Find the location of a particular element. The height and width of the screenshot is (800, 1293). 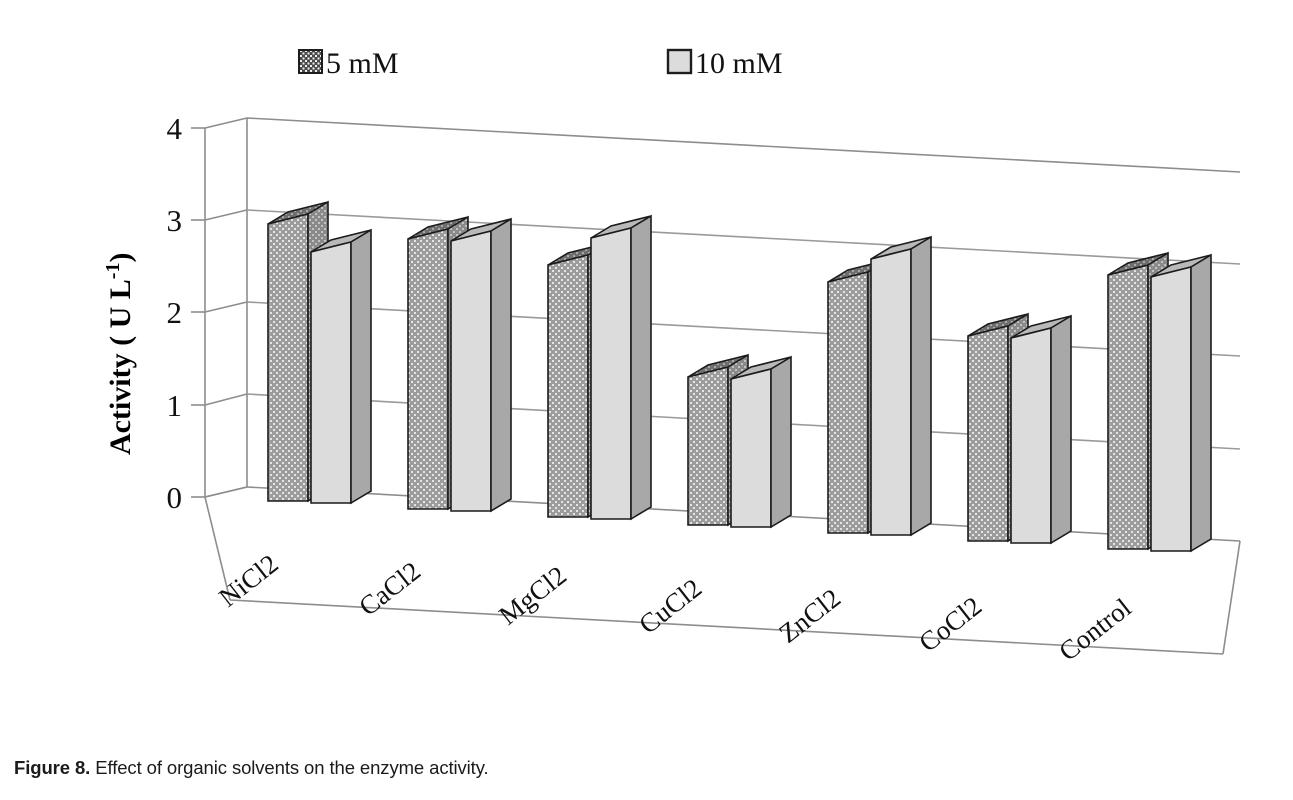

bar-group-nicl2 is located at coordinates (319, 352).